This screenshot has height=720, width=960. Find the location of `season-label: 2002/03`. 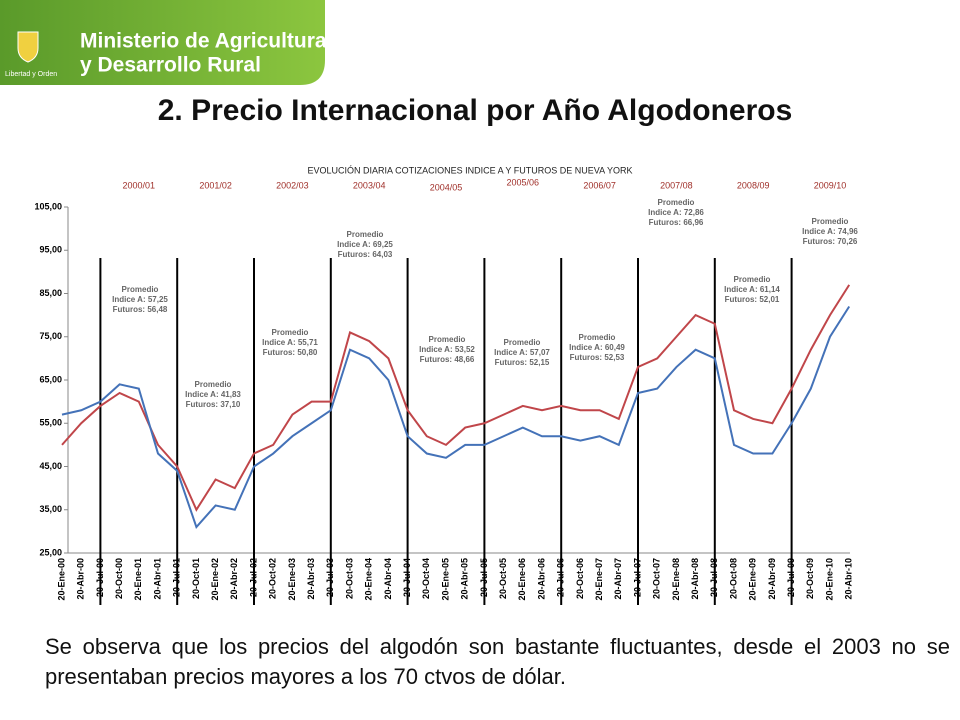

season-label: 2002/03 is located at coordinates (292, 185).